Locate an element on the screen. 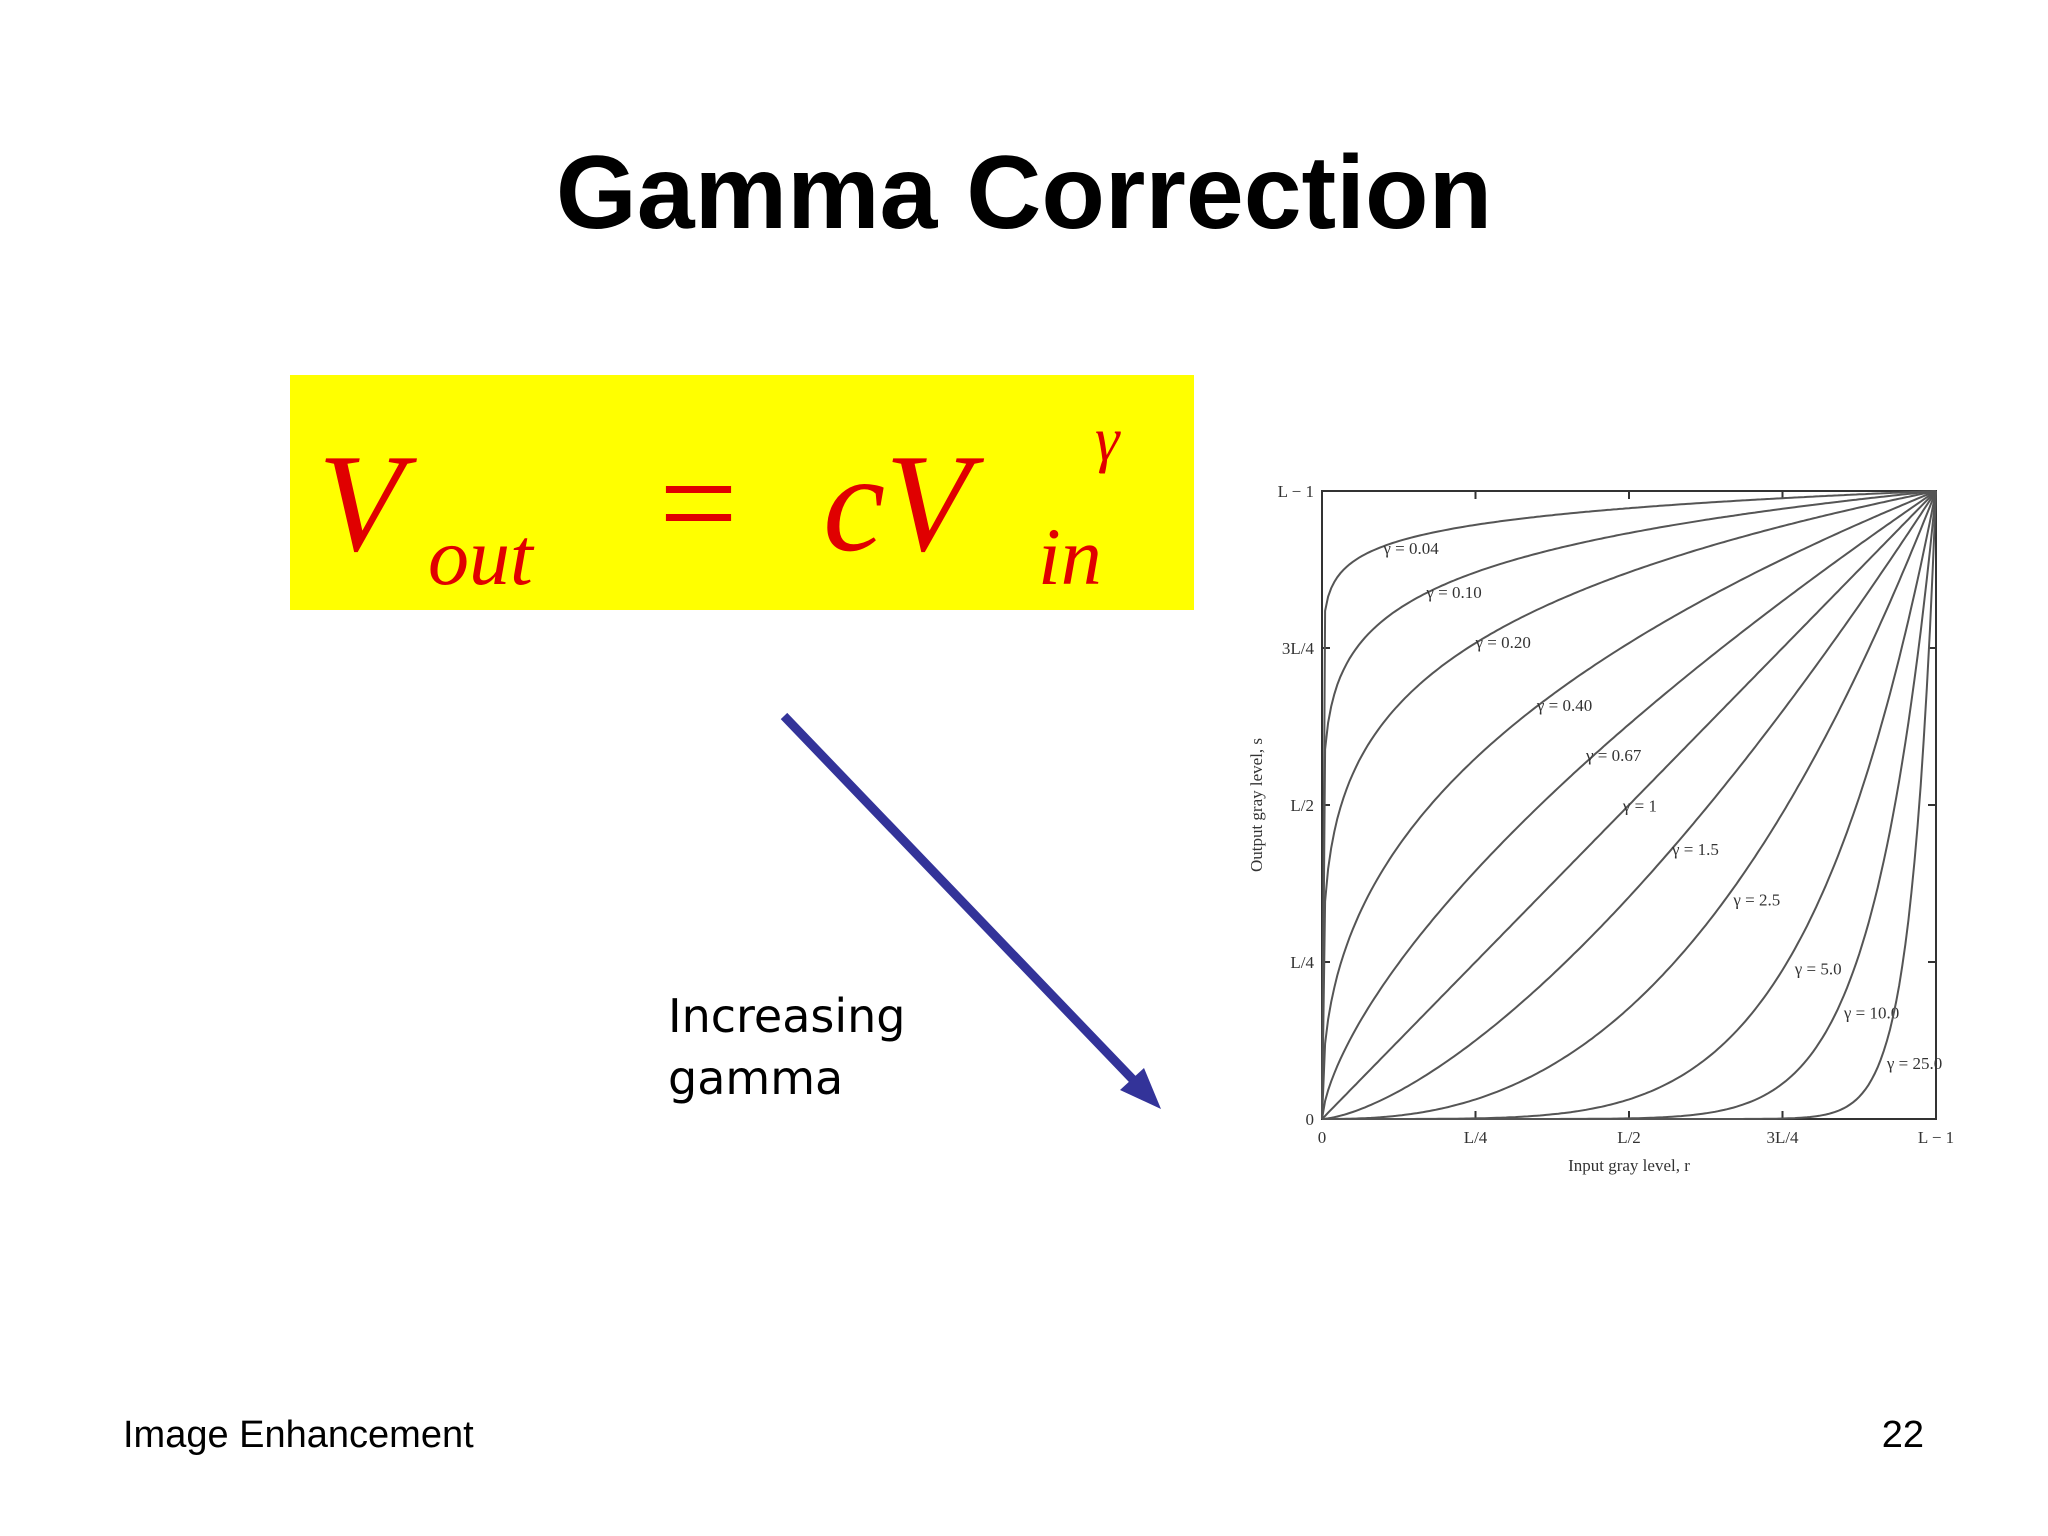  note-text: Increasing is located at coordinates (787, 1016).